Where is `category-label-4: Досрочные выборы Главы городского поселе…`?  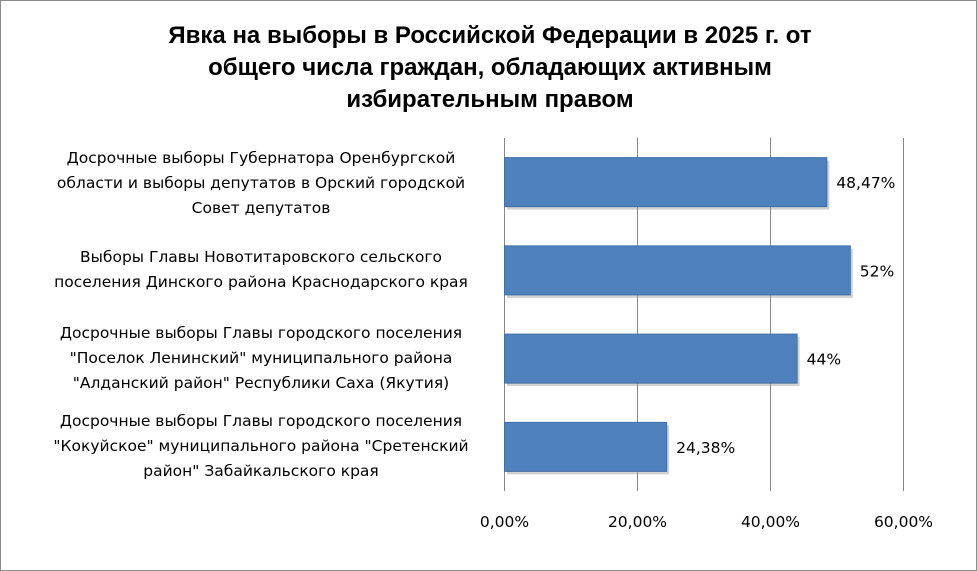 category-label-4: Досрочные выборы Главы городского поселе… is located at coordinates (261, 446).